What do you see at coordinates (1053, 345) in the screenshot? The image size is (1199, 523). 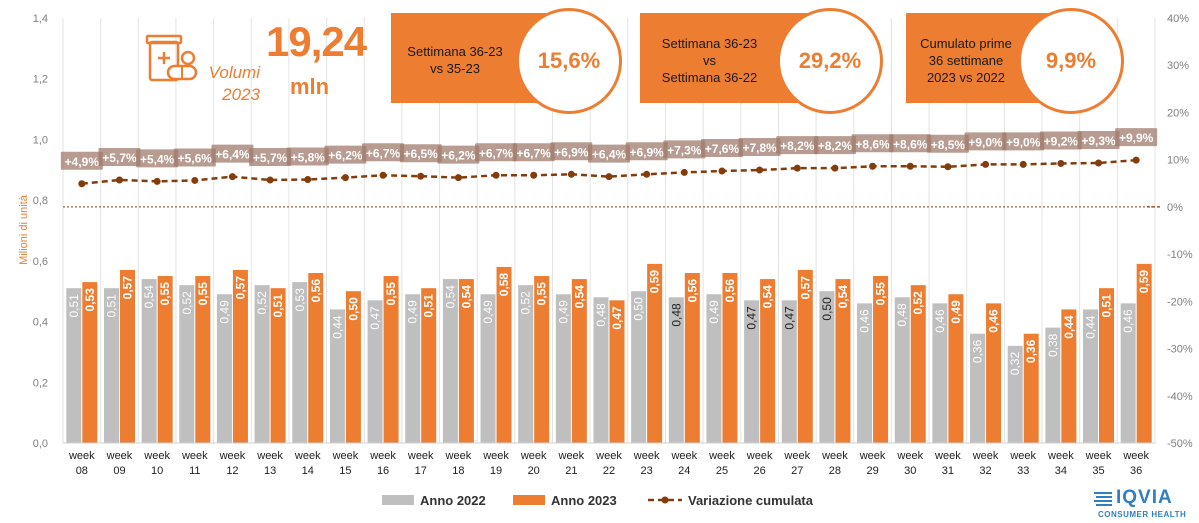 I see `bar-2022-label: 0,38` at bounding box center [1053, 345].